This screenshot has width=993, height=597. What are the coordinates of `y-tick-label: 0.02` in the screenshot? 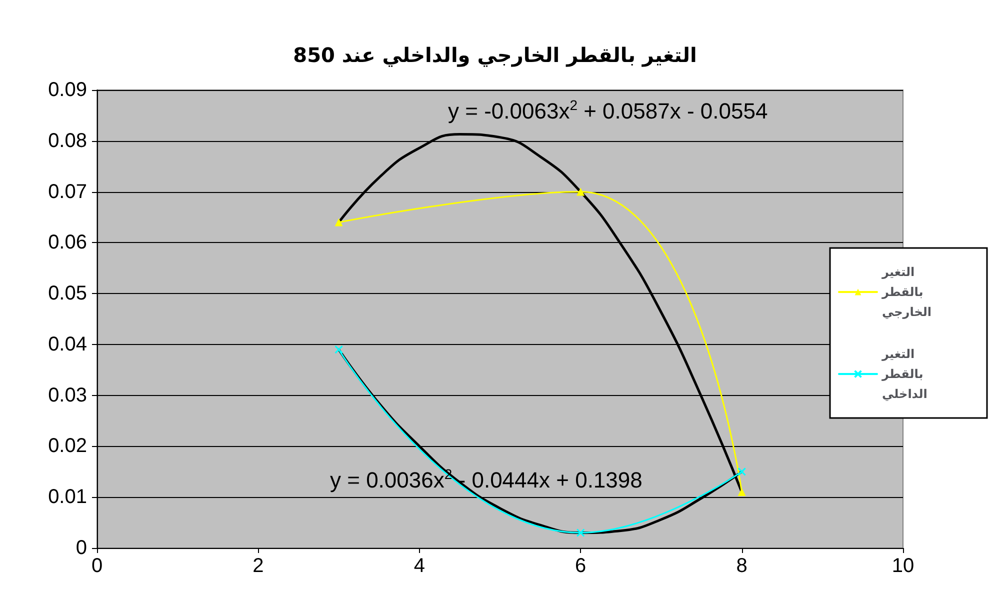 It's located at (67, 446).